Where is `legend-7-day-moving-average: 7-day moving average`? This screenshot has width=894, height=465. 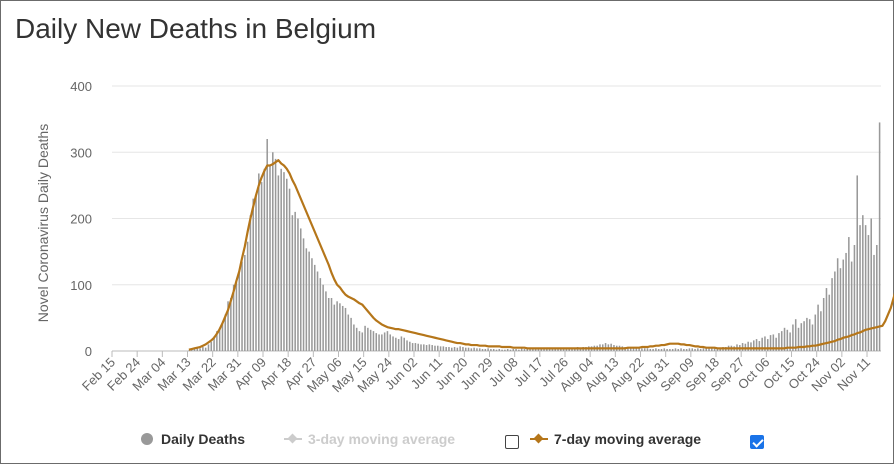 legend-7-day-moving-average: 7-day moving average is located at coordinates (615, 439).